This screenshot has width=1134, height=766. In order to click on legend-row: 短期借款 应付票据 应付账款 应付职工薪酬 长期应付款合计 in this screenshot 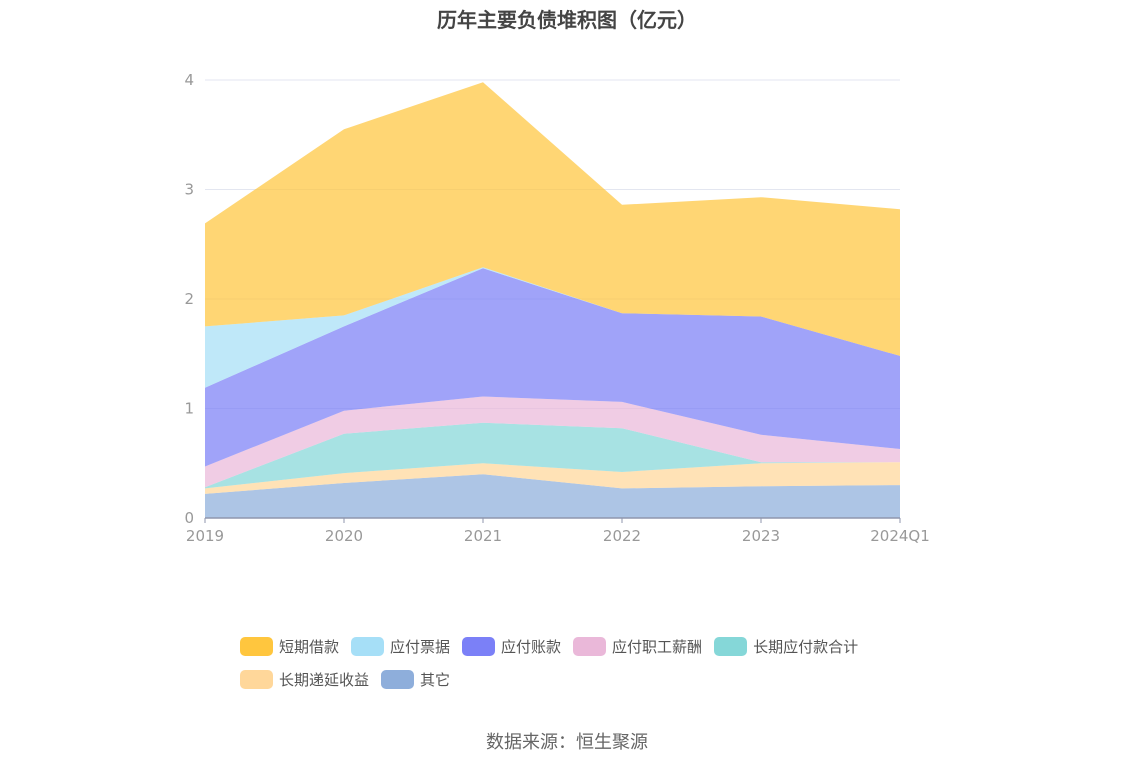, I will do `click(590, 646)`.